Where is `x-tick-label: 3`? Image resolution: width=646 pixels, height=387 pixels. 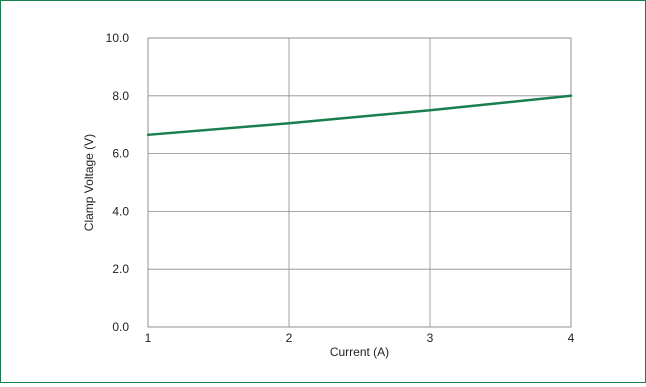
x-tick-label: 3 is located at coordinates (430, 338).